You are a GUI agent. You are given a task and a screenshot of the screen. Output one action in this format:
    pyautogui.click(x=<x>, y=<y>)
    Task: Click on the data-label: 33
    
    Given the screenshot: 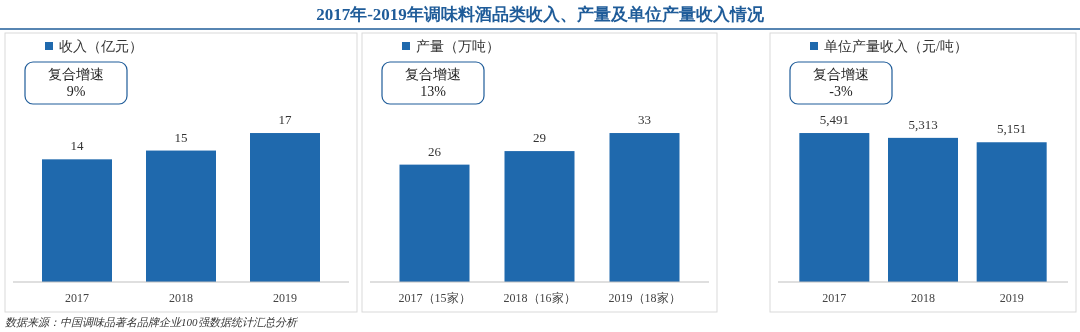 What is the action you would take?
    pyautogui.click(x=644, y=120)
    